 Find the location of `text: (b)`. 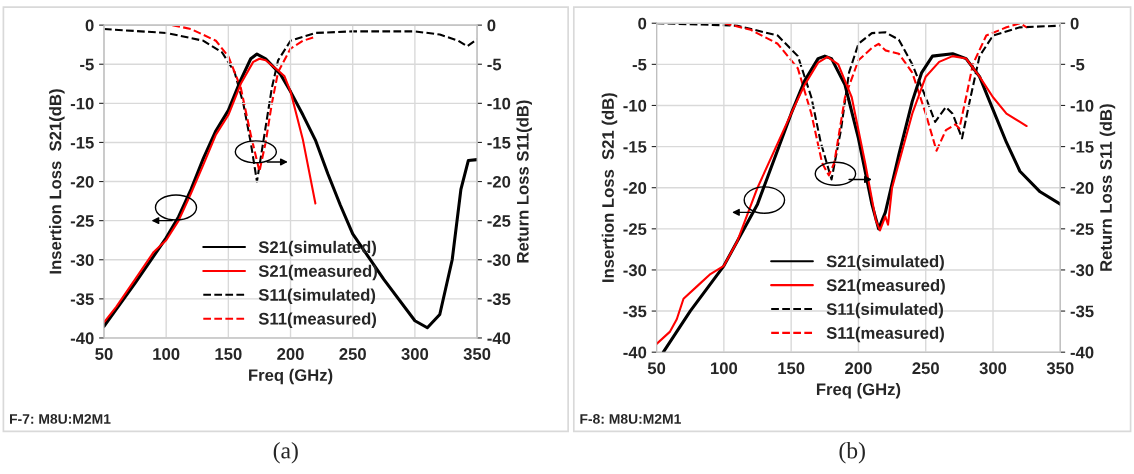

text: (b) is located at coordinates (852, 452).